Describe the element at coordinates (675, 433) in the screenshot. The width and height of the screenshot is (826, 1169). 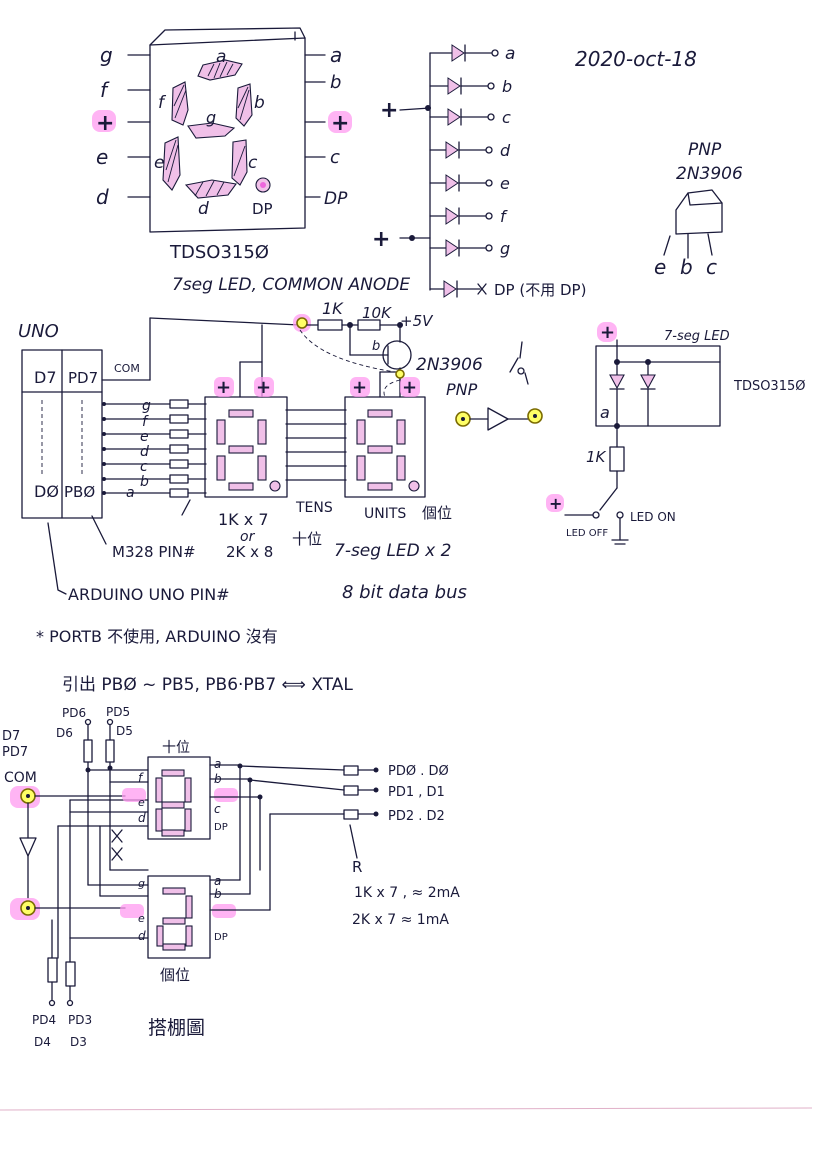
I see `single-led-diagram: 7-seg LED + a TDSO315Ø 1K + LED OFF L` at that location.